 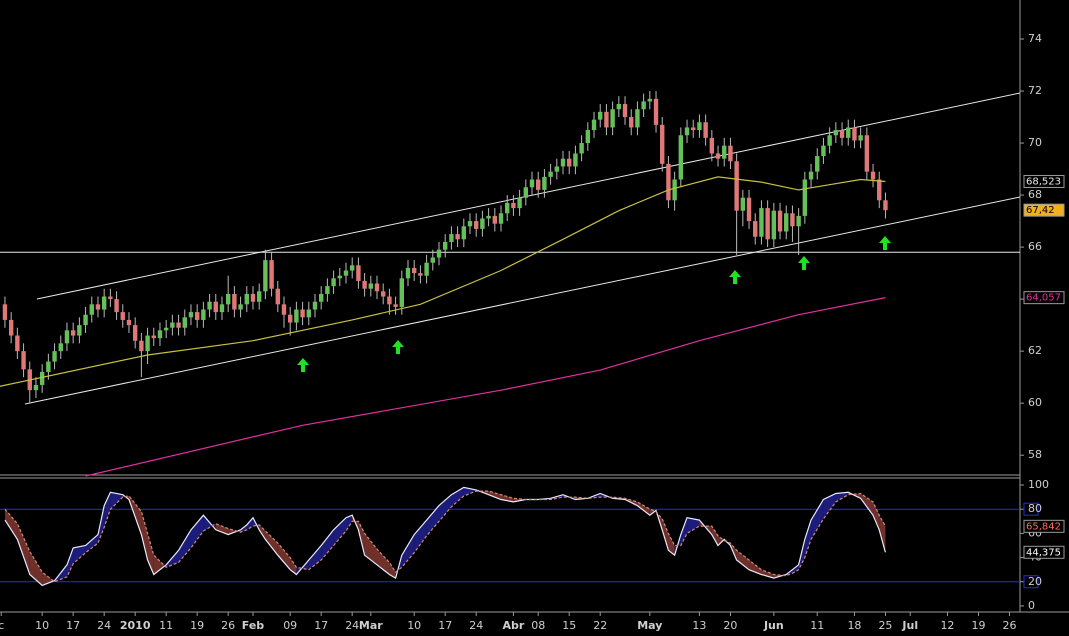 What do you see at coordinates (1035, 454) in the screenshot?
I see `y-tick-label: 58` at bounding box center [1035, 454].